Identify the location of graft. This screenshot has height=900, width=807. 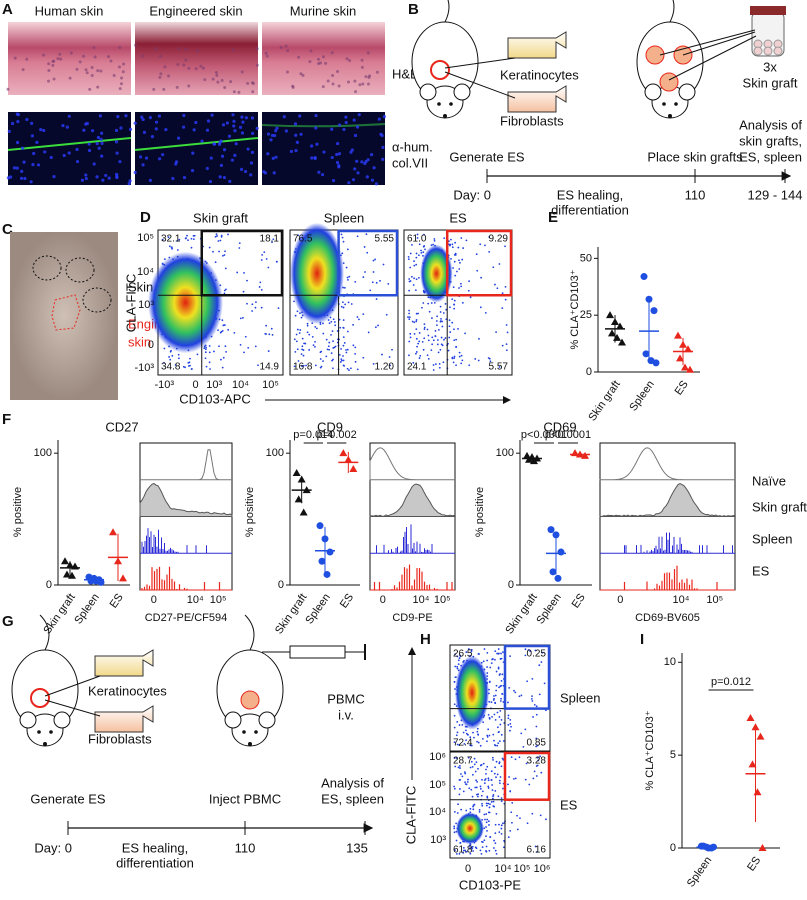
(758, 51).